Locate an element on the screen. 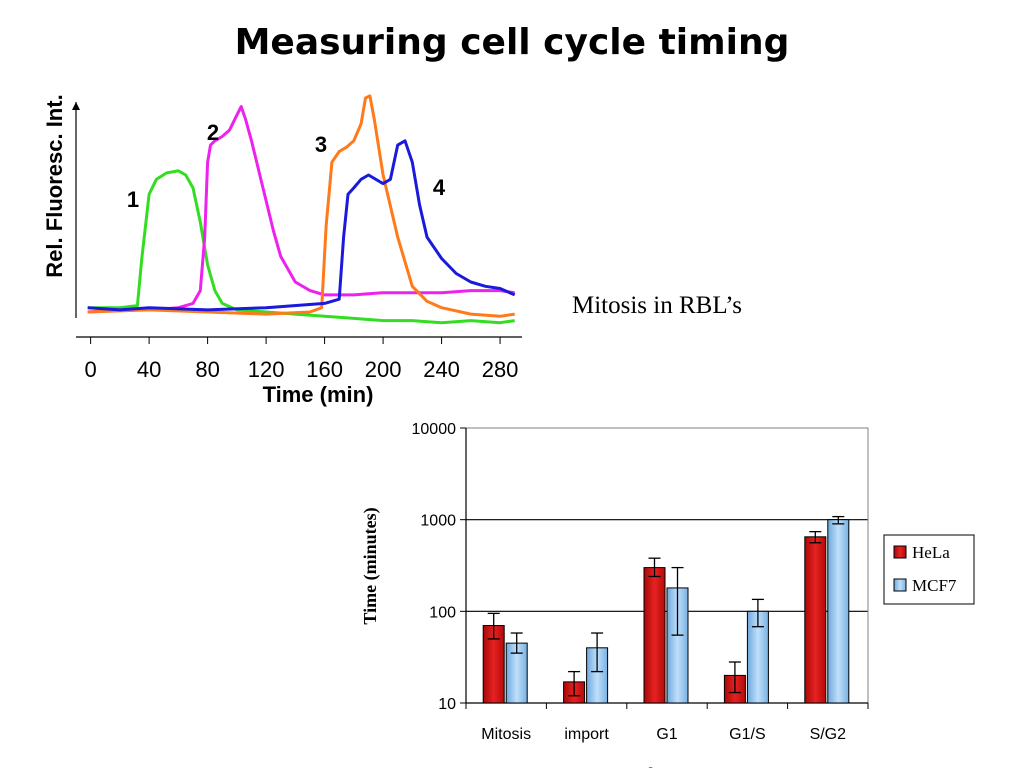  y-tick-label: 10000 is located at coordinates (434, 429).